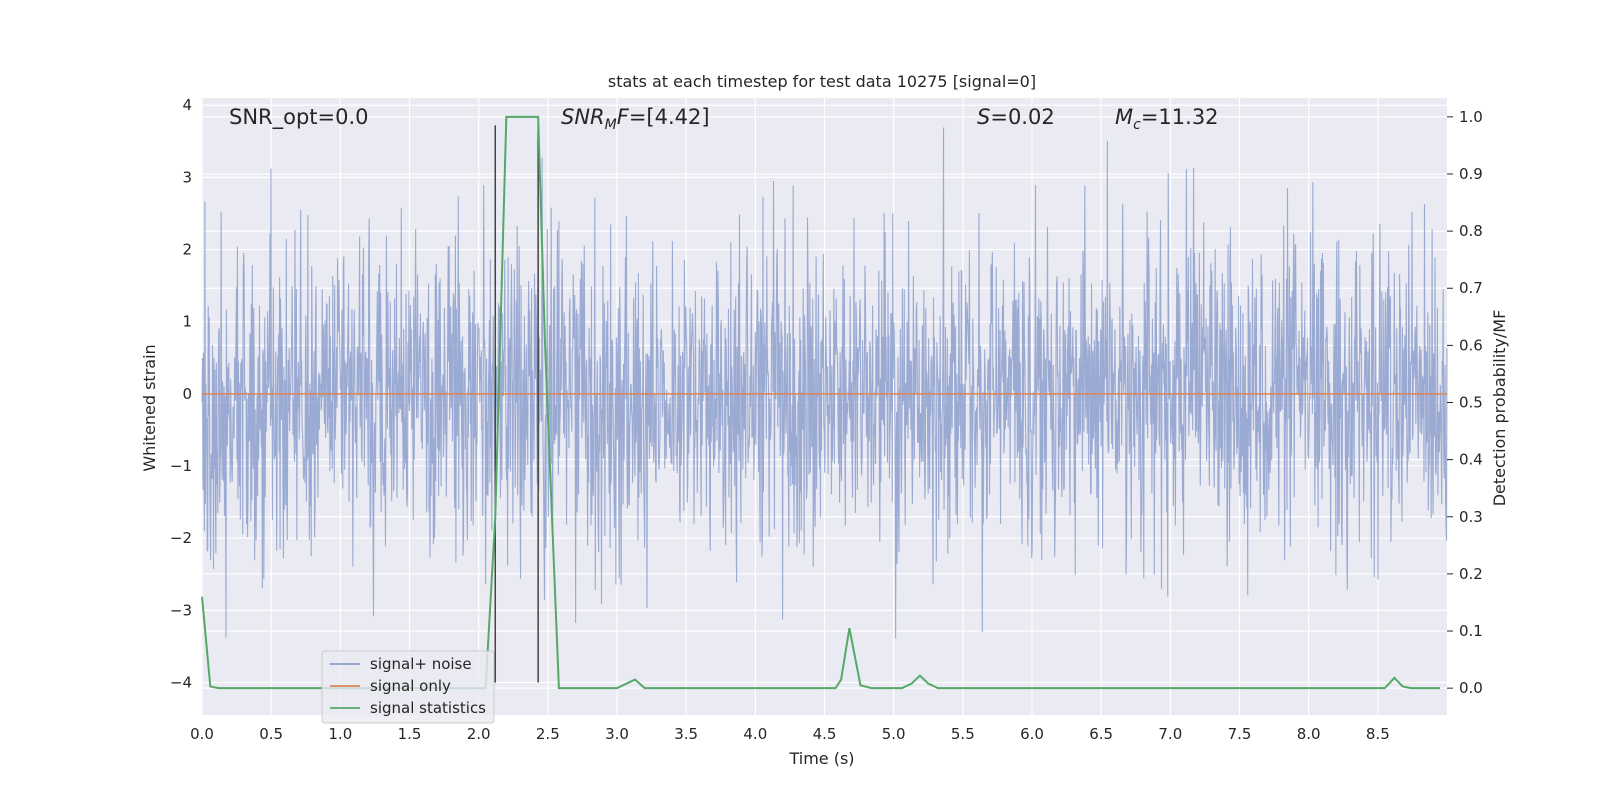  What do you see at coordinates (617, 734) in the screenshot?
I see `x-tick-label: 3.0` at bounding box center [617, 734].